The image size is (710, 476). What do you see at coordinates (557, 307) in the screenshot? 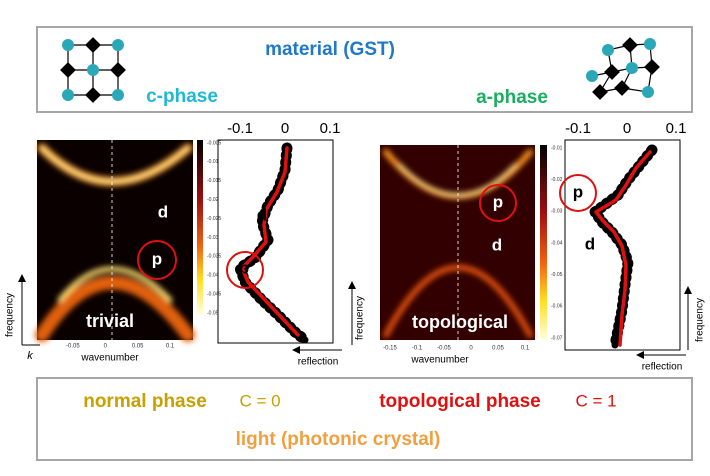
I see `colorbar-tick-label: -0.06` at bounding box center [557, 307].